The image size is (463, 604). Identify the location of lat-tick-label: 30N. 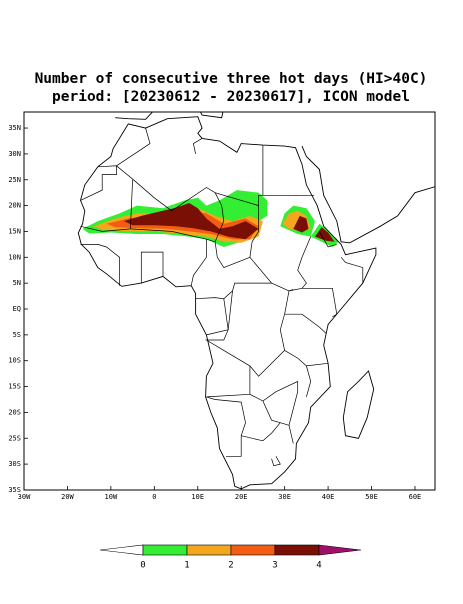
(14, 154).